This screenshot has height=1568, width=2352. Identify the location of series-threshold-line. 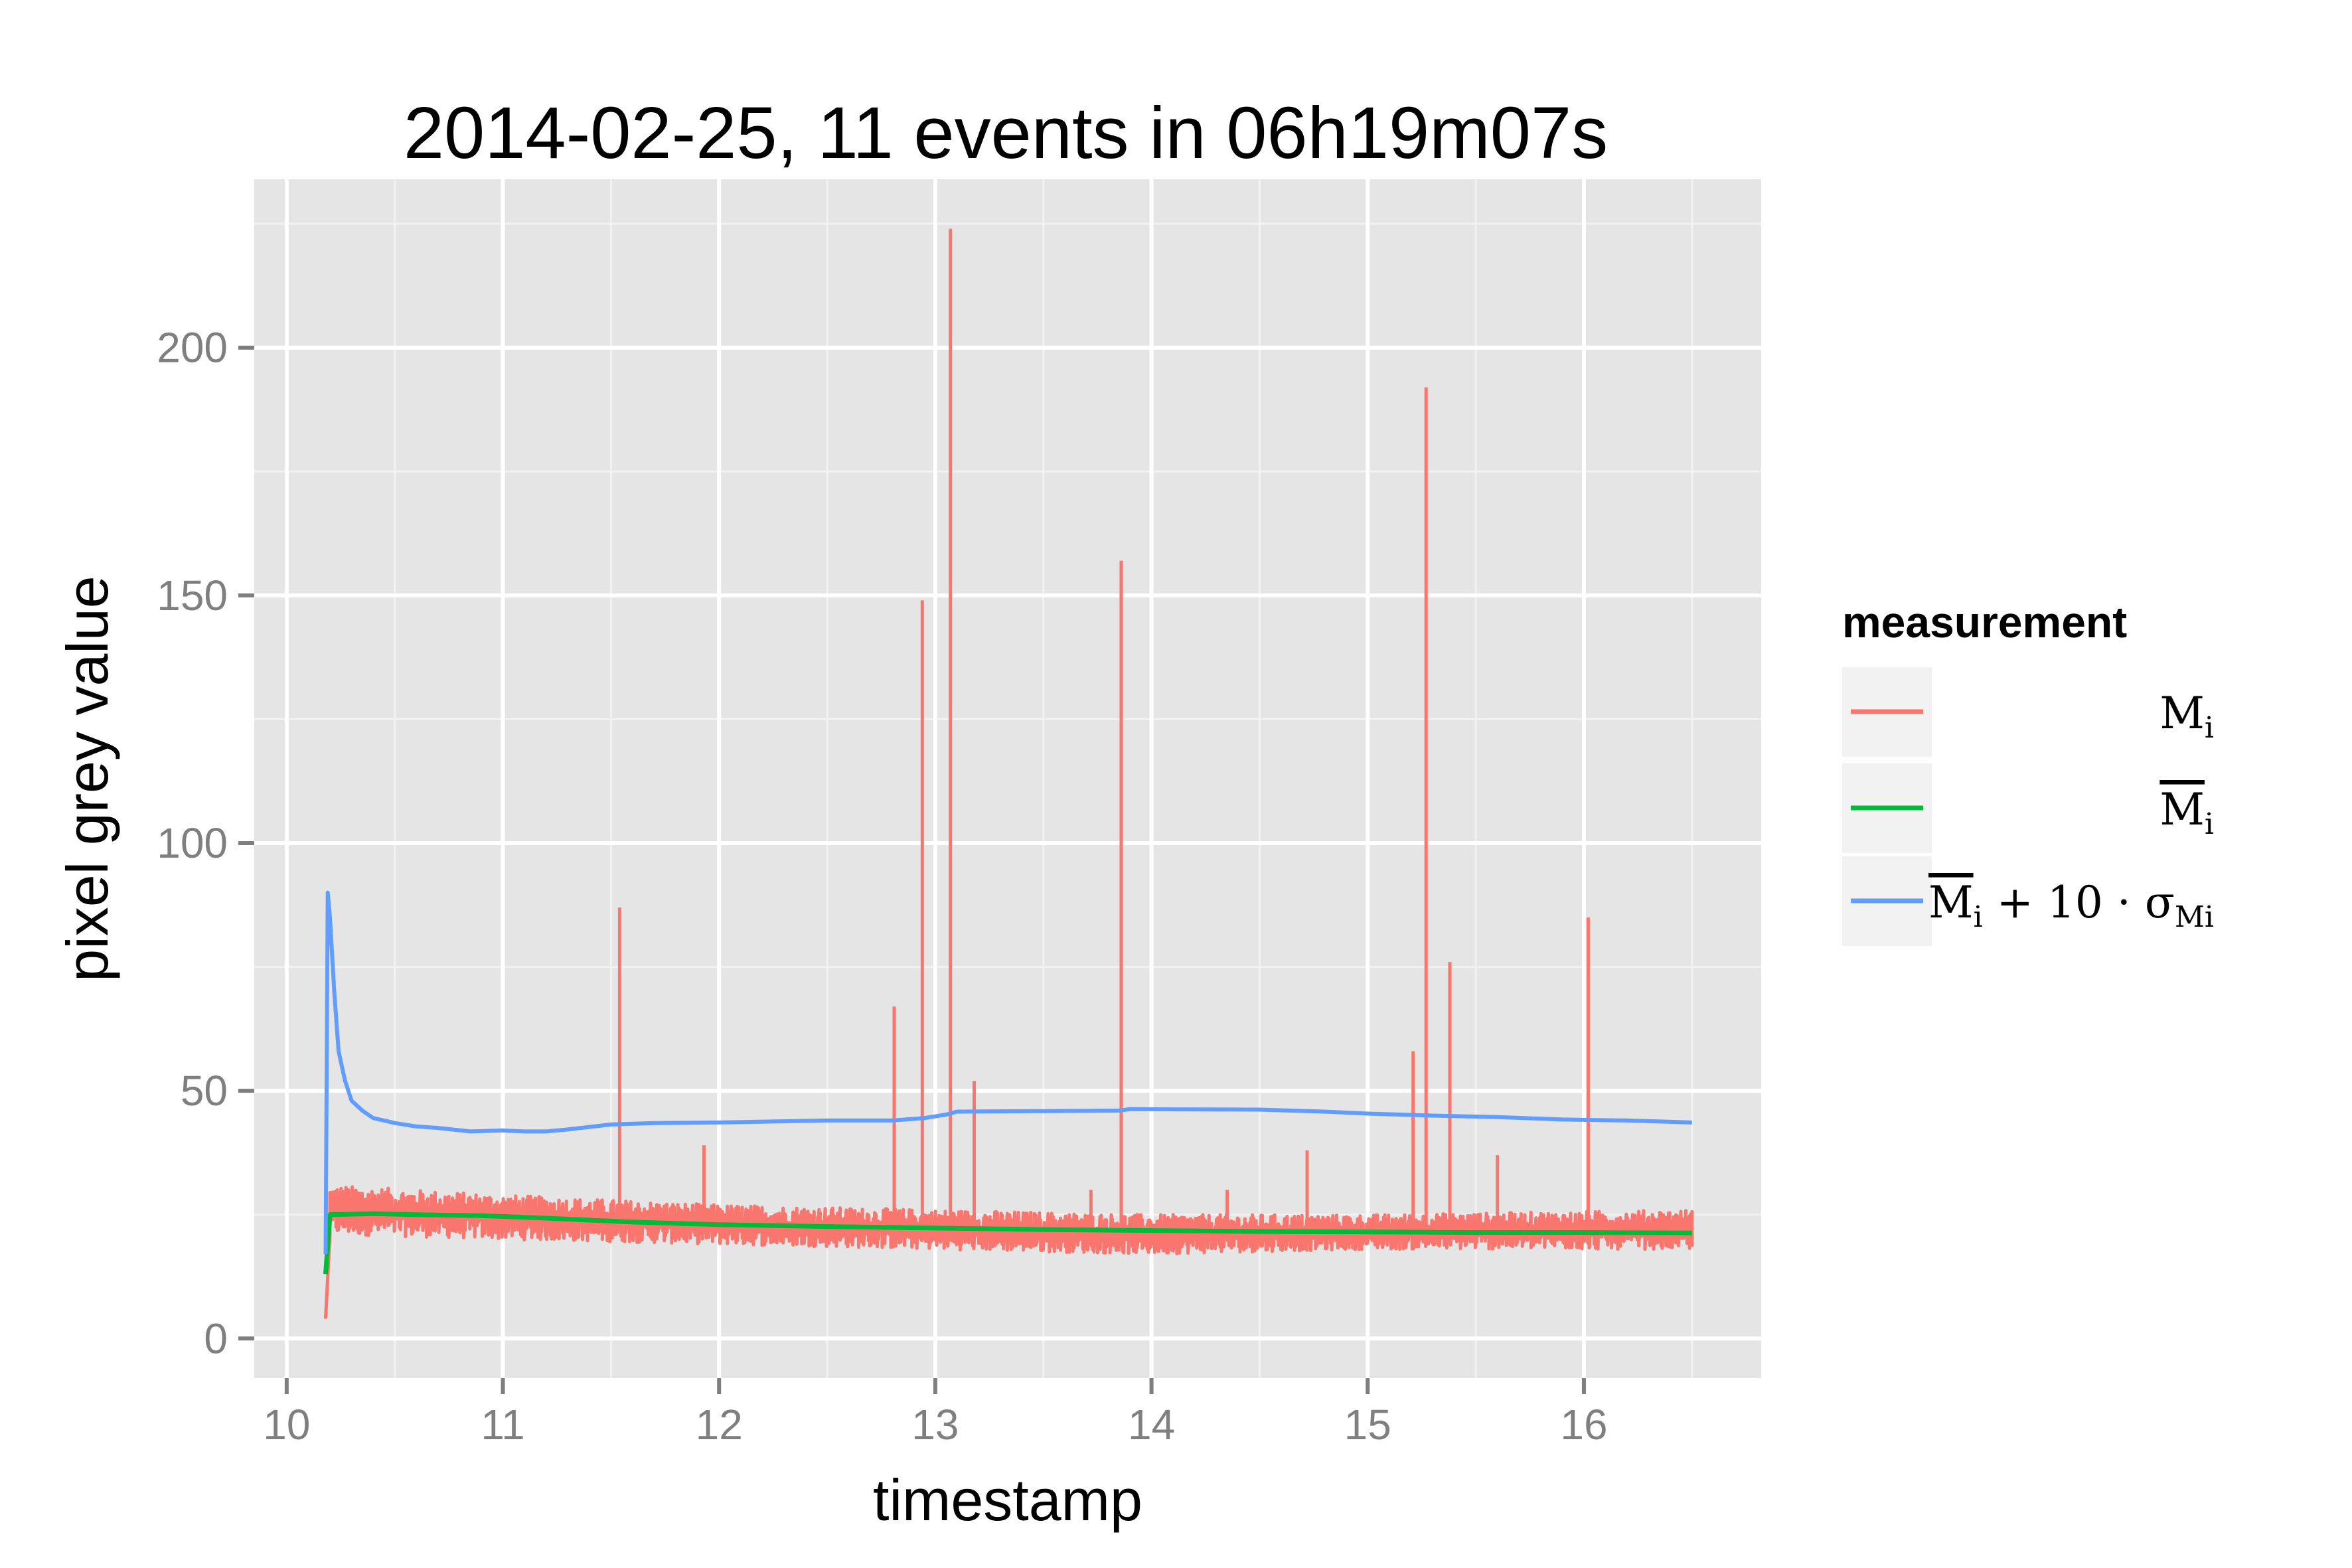
(1008, 1073).